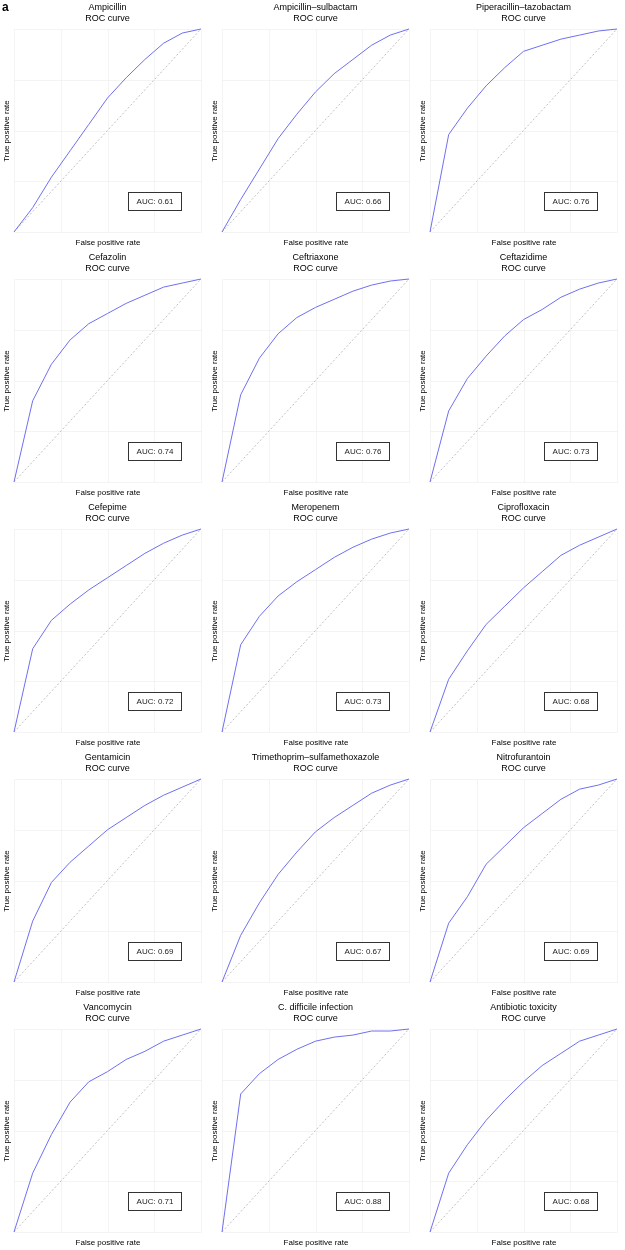  Describe the element at coordinates (155, 201) in the screenshot. I see `annotation: AUC: 0.61` at that location.